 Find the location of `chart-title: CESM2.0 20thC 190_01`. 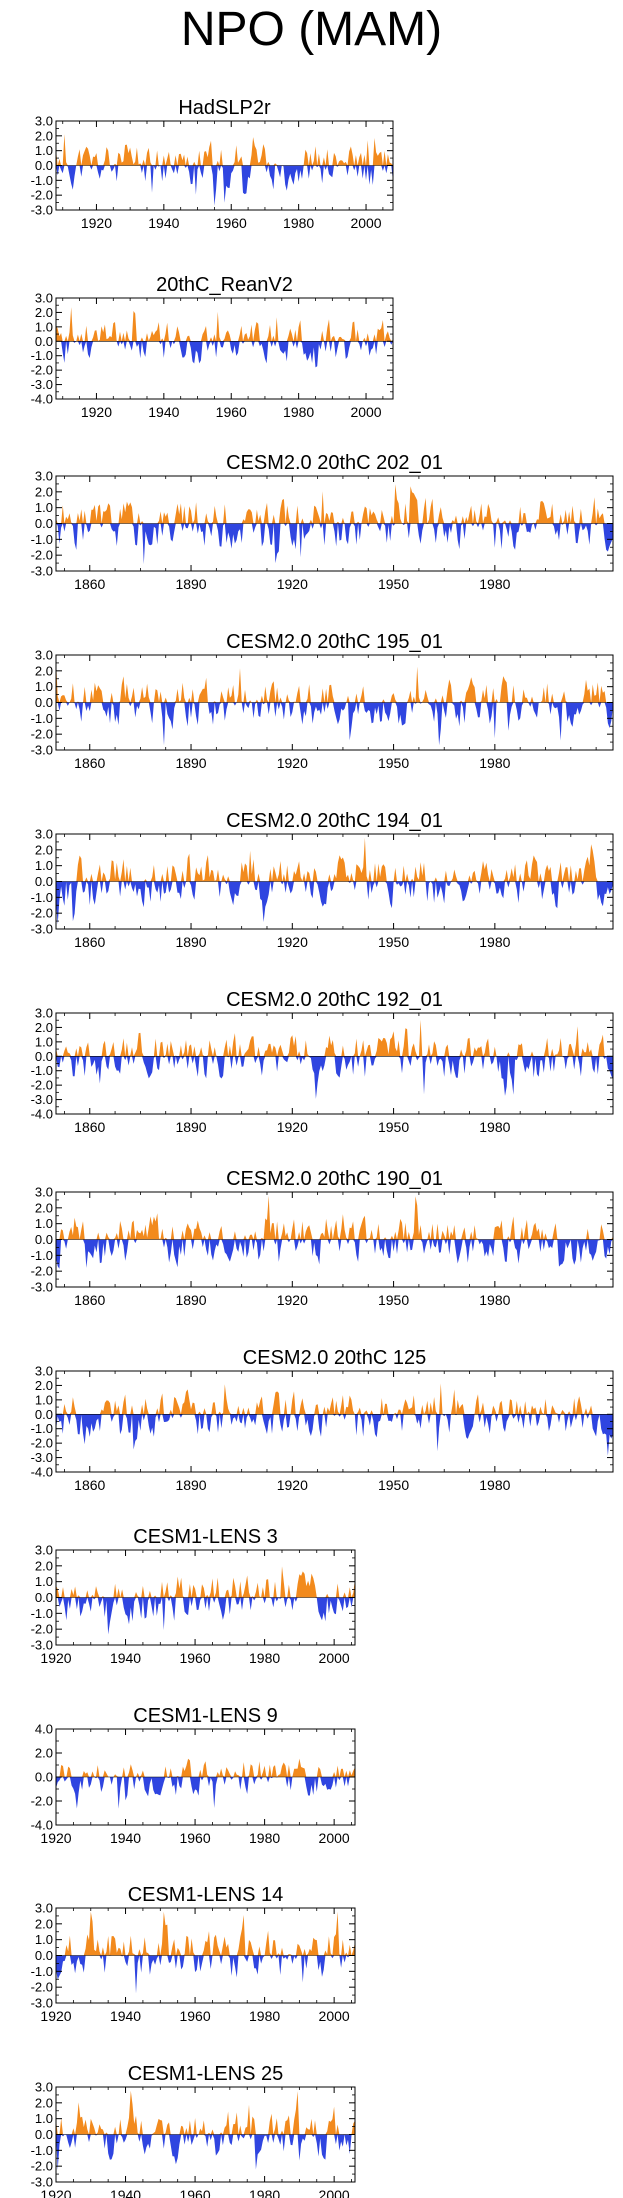

chart-title: CESM2.0 20thC 190_01 is located at coordinates (334, 1179).